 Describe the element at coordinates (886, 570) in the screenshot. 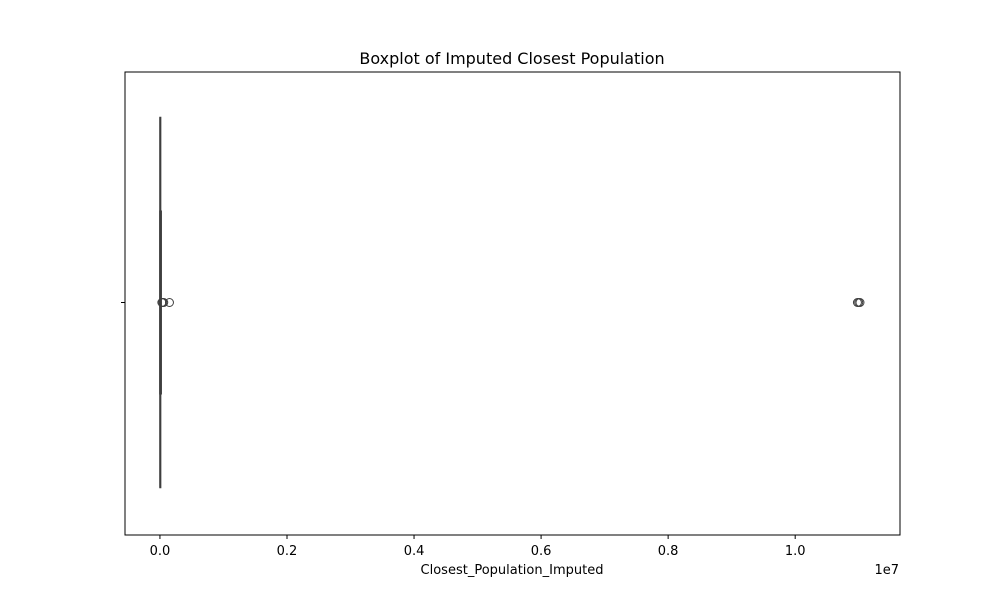

I see `x-axis-offset-label: 1e7` at that location.